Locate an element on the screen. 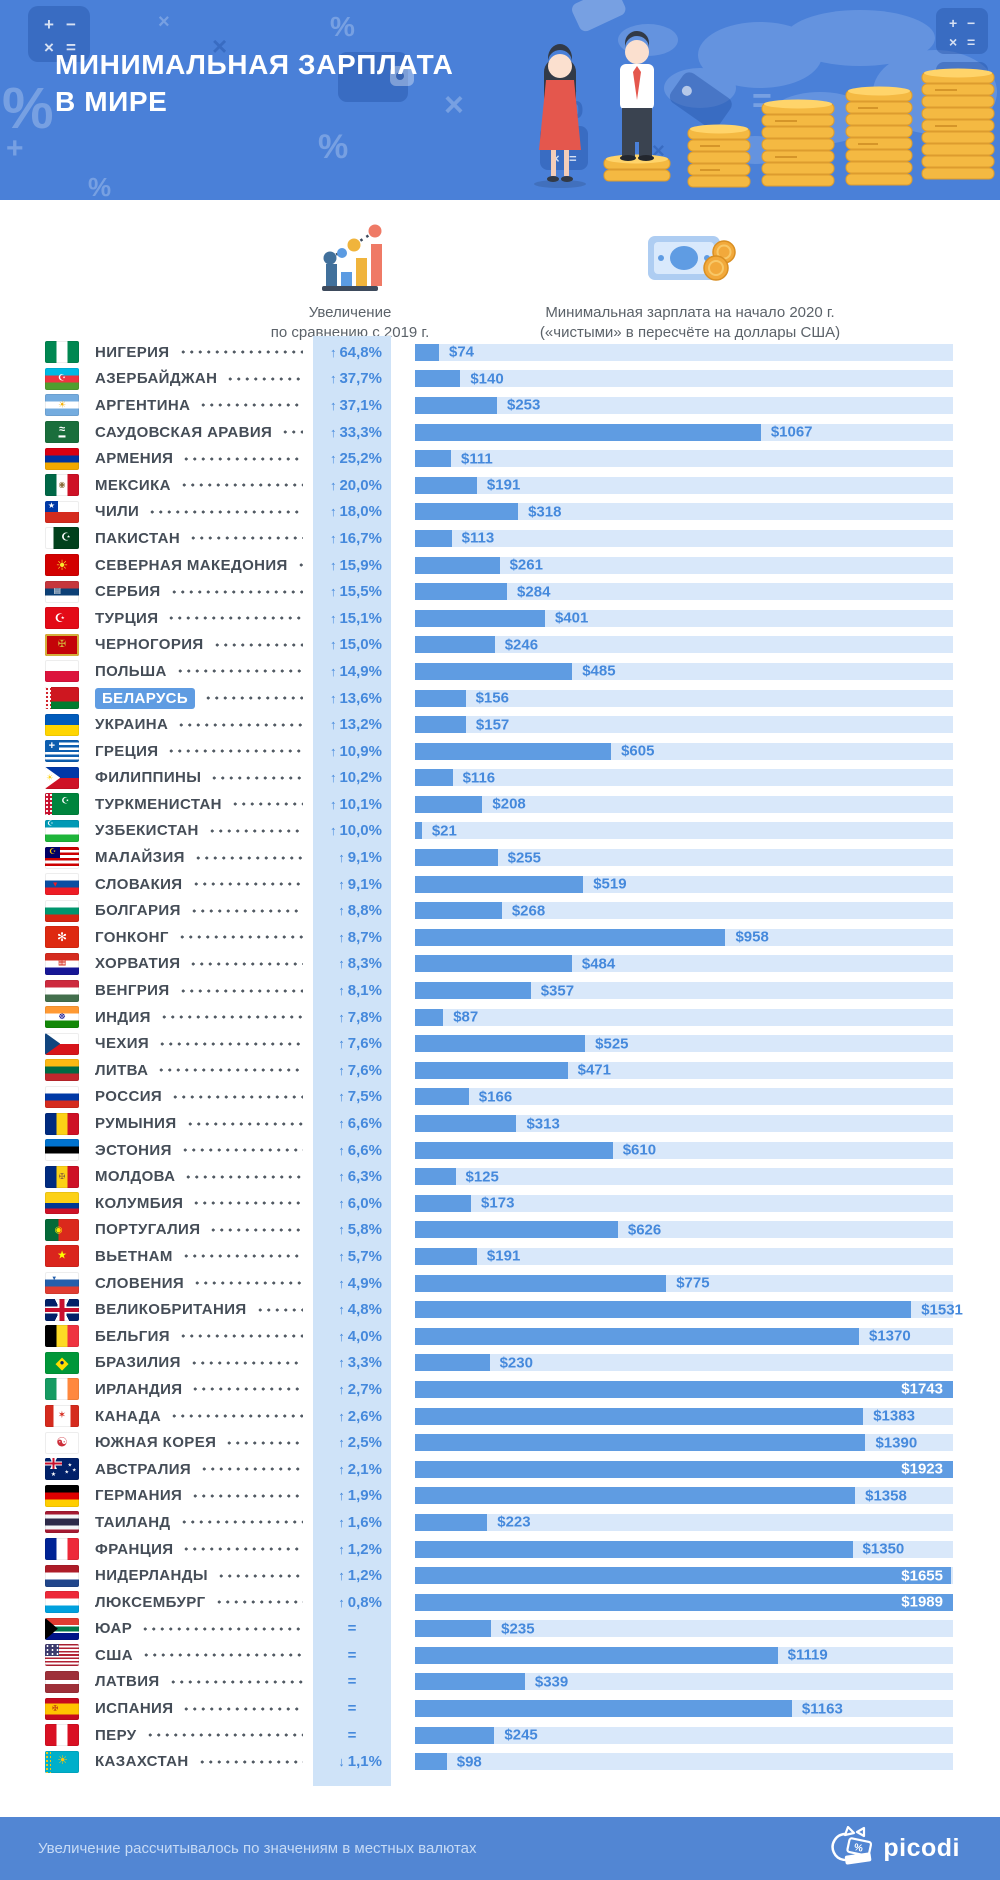  change-percent: ↑ 33,3% is located at coordinates (355, 432).